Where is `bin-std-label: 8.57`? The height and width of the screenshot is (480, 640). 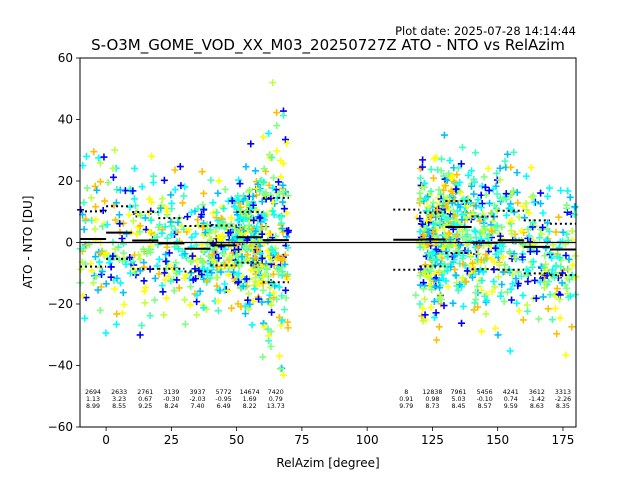 bin-std-label: 8.57 is located at coordinates (485, 406).